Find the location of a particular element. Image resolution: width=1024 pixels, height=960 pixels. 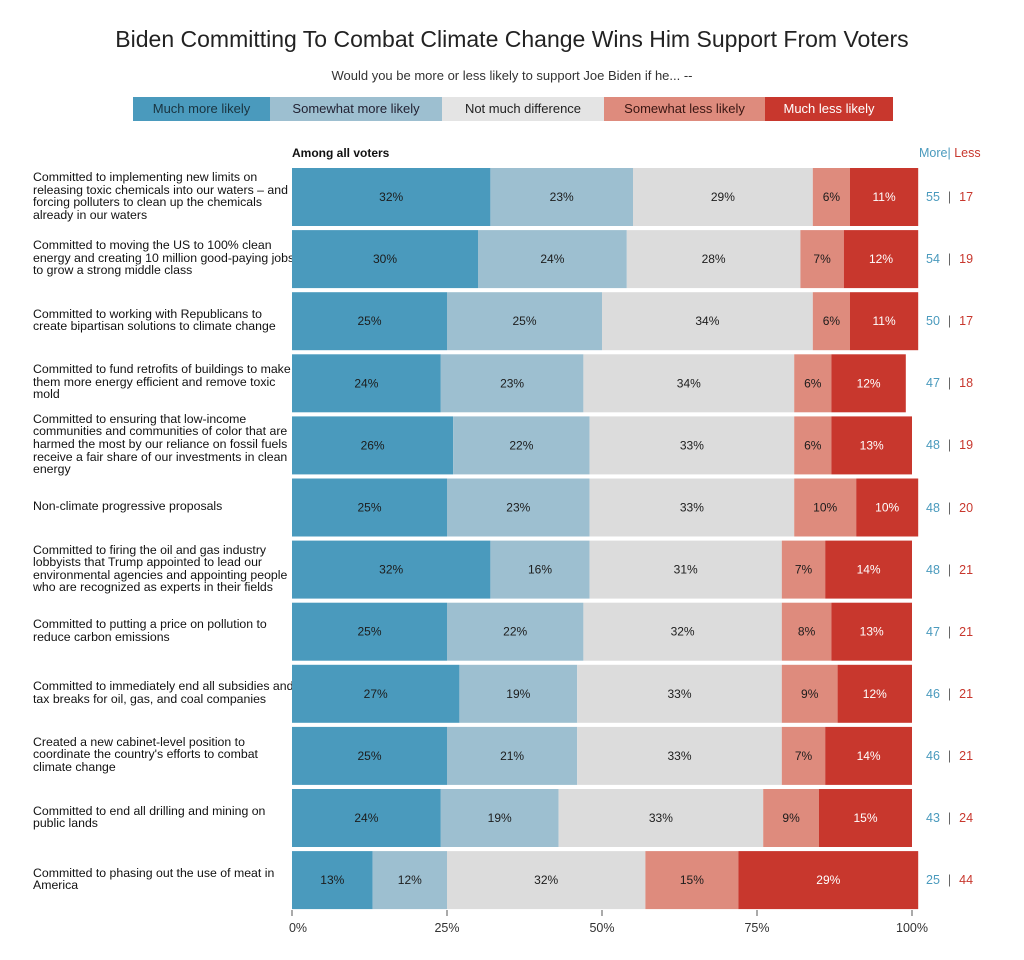

legend-item-much-more: Much more likely is located at coordinates (201, 109).